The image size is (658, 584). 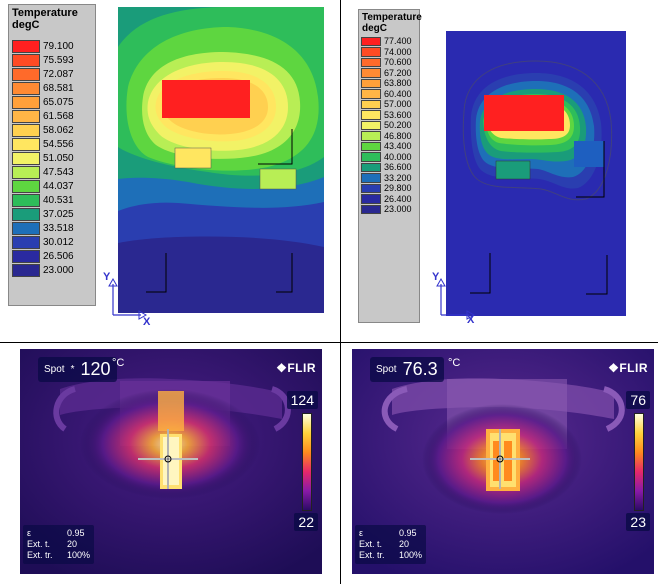 I want to click on spot-readout-right: Spot 76.3, so click(x=407, y=369).